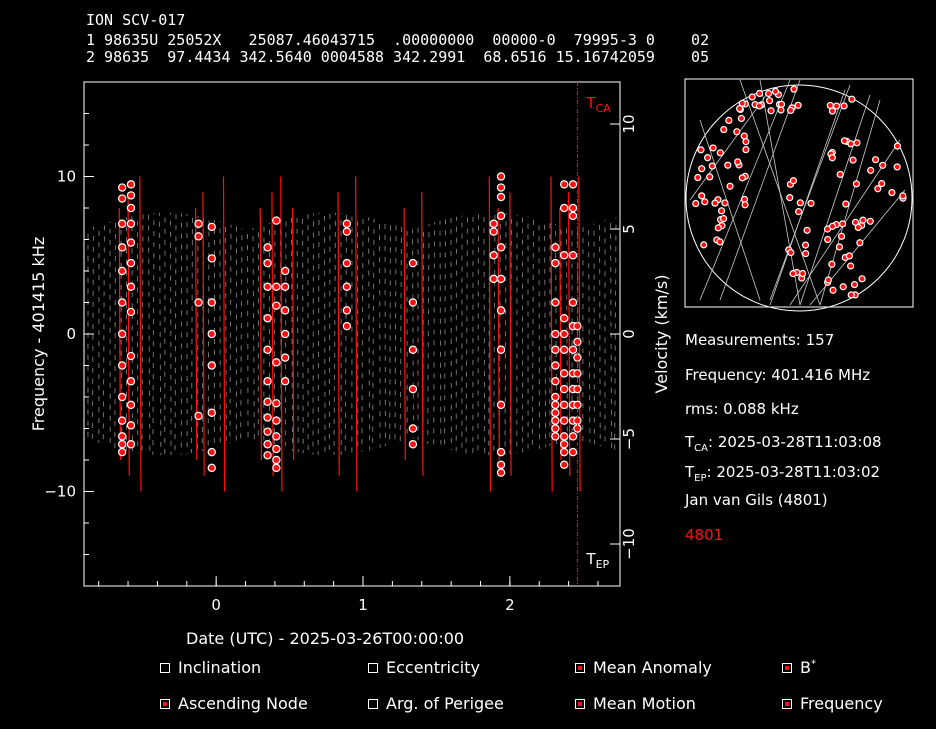  What do you see at coordinates (60, 492) in the screenshot?
I see `y-tick-label: −10` at bounding box center [60, 492].